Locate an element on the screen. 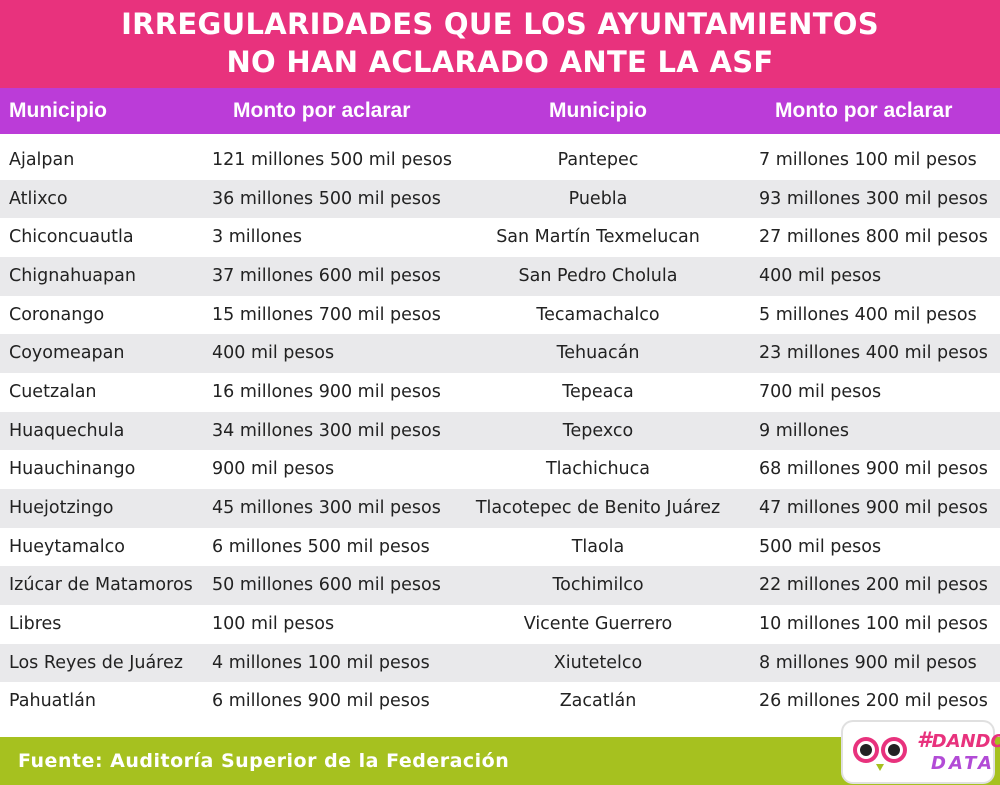 Image resolution: width=1000 pixels, height=785 pixels. monto-left-cell: 16 millones 900 mil pesos is located at coordinates (326, 391).